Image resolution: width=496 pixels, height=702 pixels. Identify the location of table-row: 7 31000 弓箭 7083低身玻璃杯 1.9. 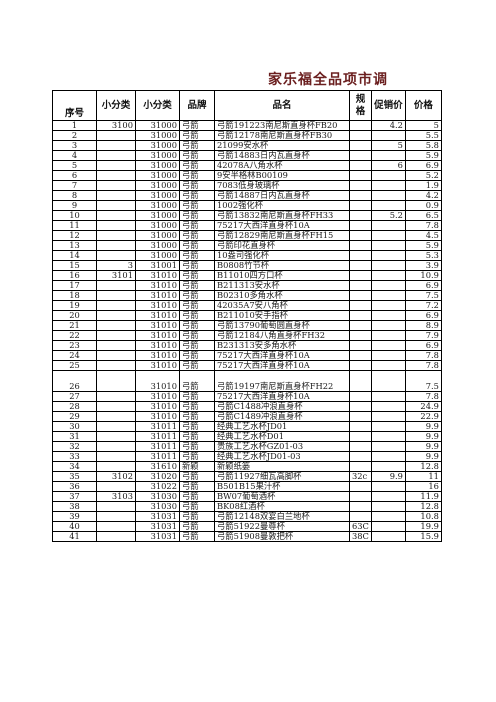
(247, 185).